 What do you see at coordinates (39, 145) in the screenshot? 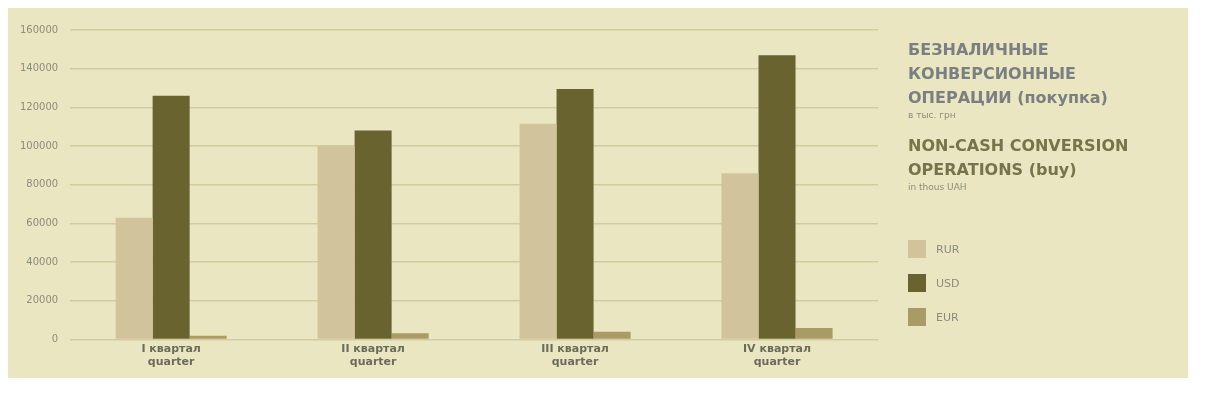
I see `y-tick-label: 100000` at bounding box center [39, 145].